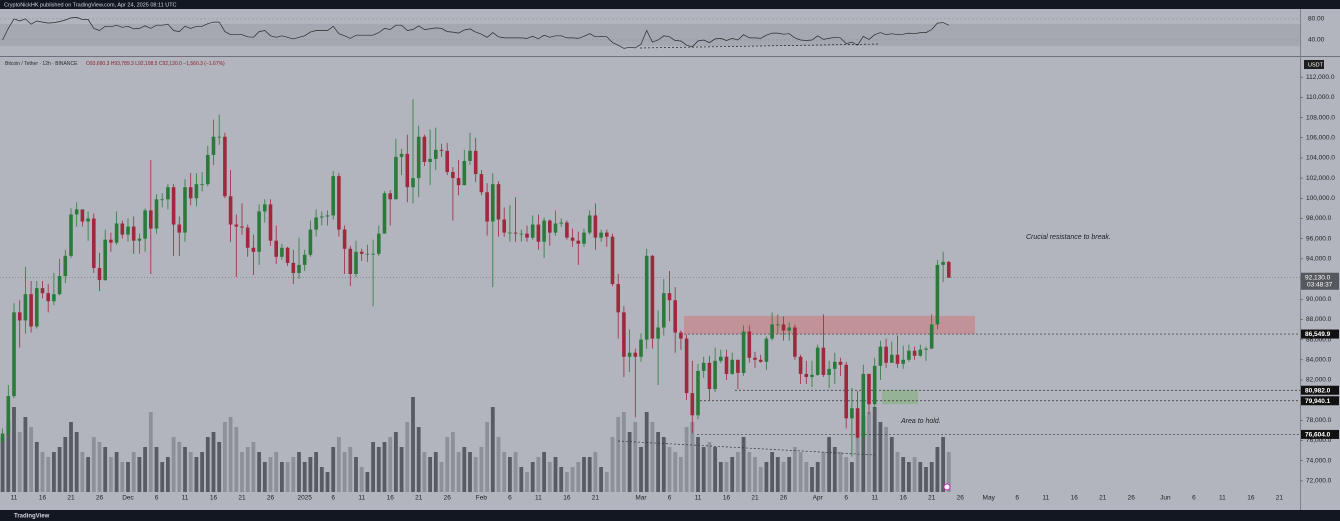 The height and width of the screenshot is (521, 1340). What do you see at coordinates (304, 498) in the screenshot?
I see `x-tick-label: 2025` at bounding box center [304, 498].